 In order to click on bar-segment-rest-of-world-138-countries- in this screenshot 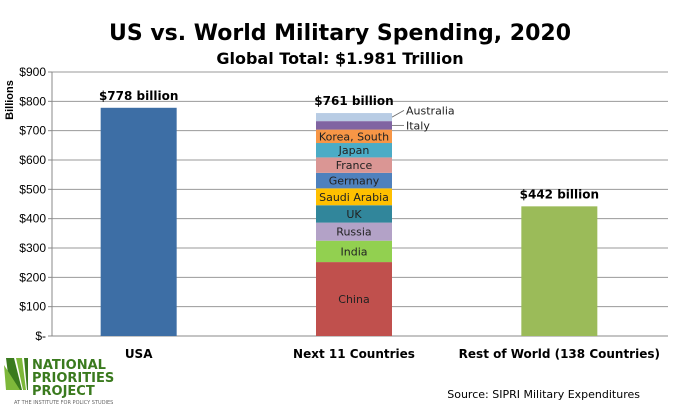, I will do `click(559, 271)`.